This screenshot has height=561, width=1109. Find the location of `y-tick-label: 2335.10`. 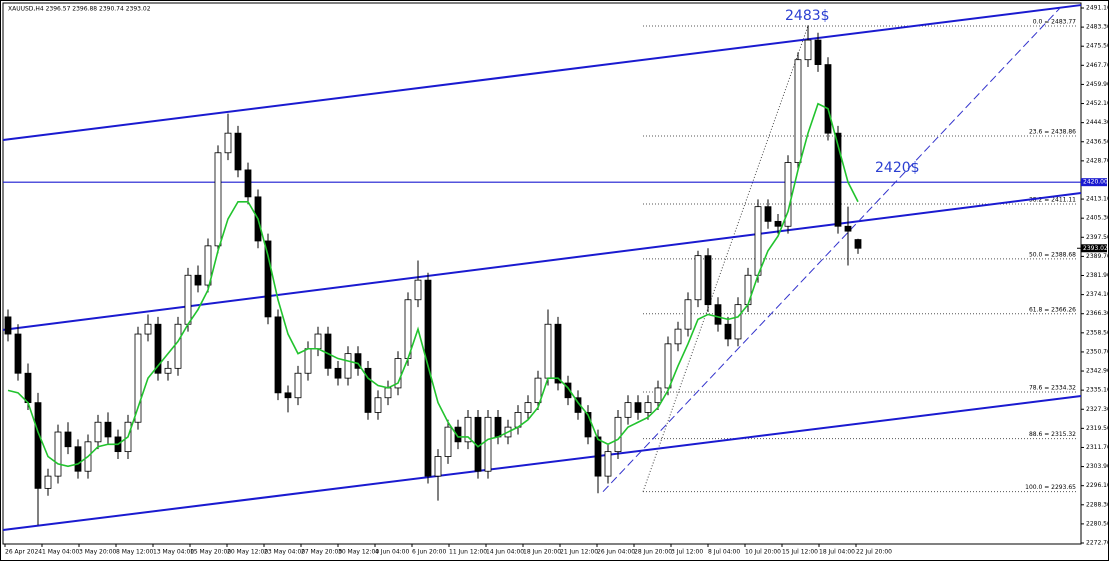

y-tick-label: 2335.10 is located at coordinates (1097, 390).